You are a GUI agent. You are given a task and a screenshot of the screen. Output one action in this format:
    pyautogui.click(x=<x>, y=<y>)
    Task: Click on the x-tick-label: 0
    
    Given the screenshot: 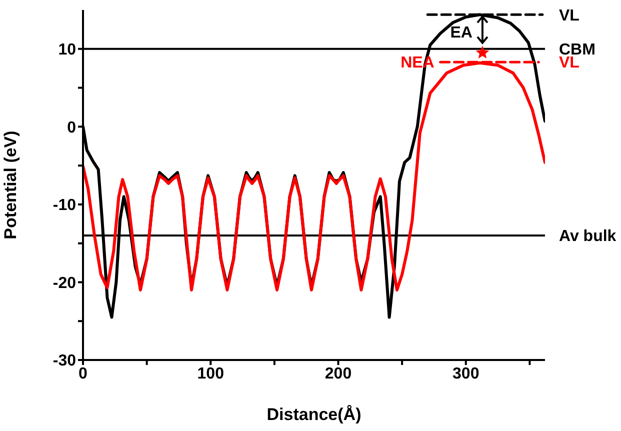 What is the action you would take?
    pyautogui.click(x=83, y=373)
    